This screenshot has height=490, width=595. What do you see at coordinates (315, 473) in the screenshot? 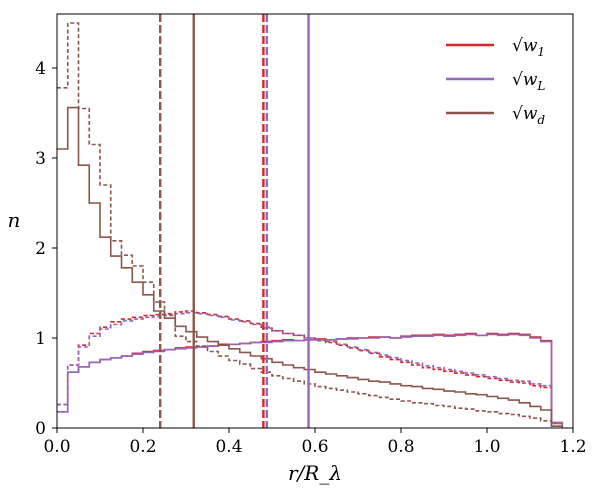
I see `x-axis-label: r/R_λ` at bounding box center [315, 473].